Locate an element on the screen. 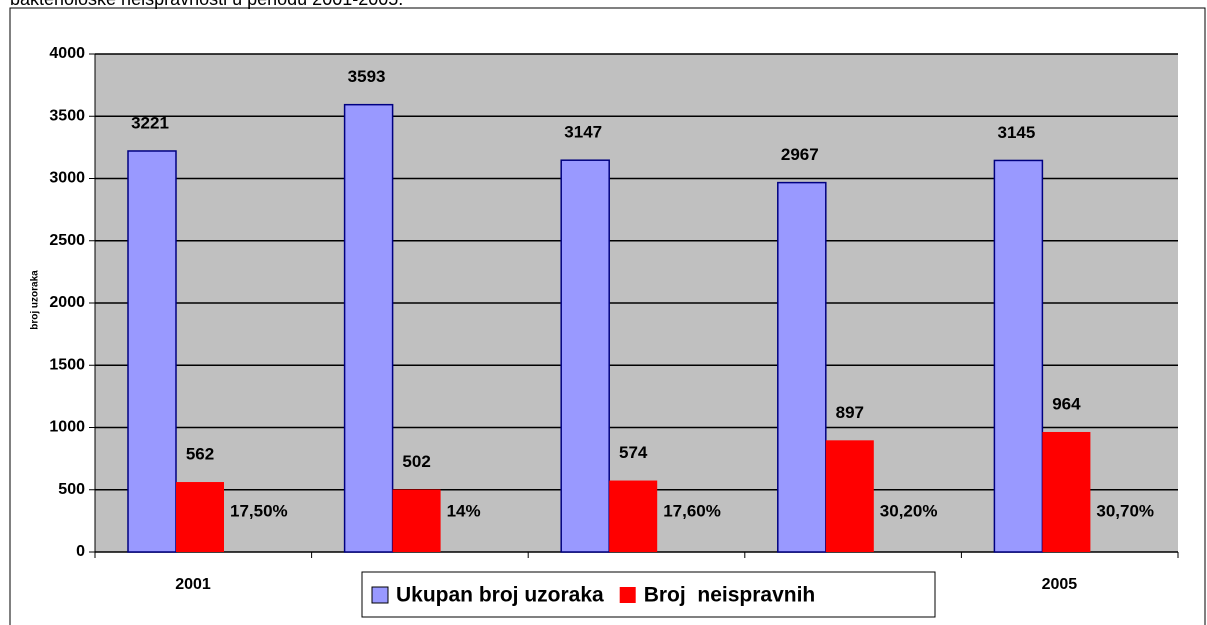  y-tick-label: 500 is located at coordinates (71, 489).